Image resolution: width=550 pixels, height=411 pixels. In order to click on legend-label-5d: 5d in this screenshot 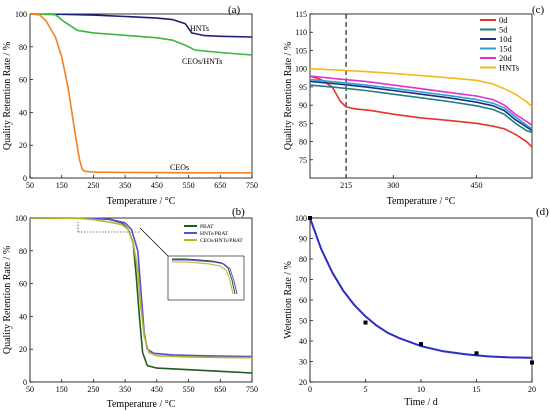, I will do `click(503, 30)`.